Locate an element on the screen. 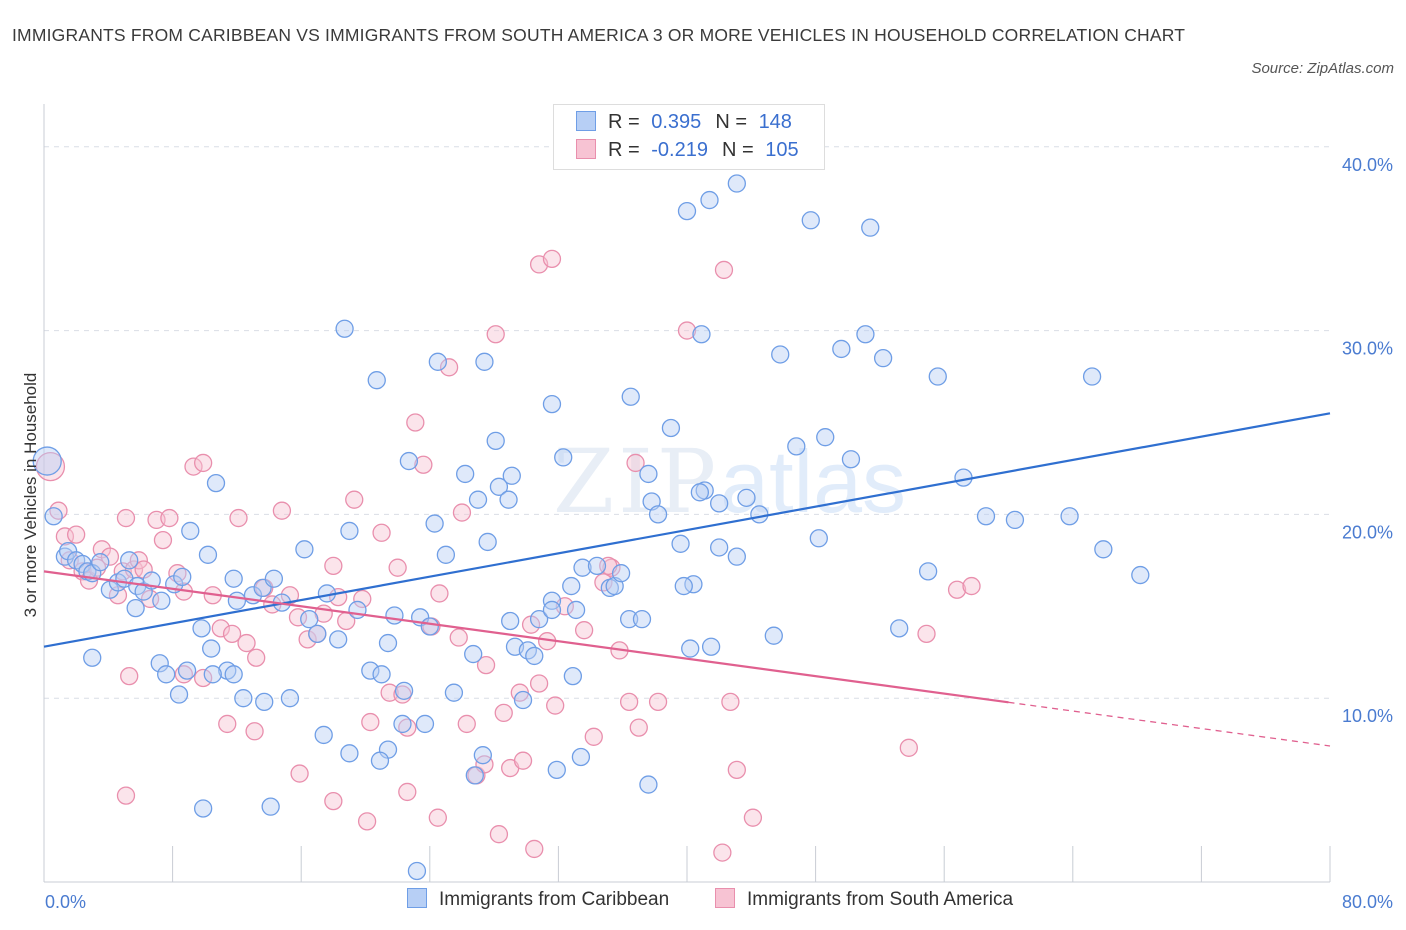 The image size is (1406, 930). legend-n-label: N = is located at coordinates (731, 122).